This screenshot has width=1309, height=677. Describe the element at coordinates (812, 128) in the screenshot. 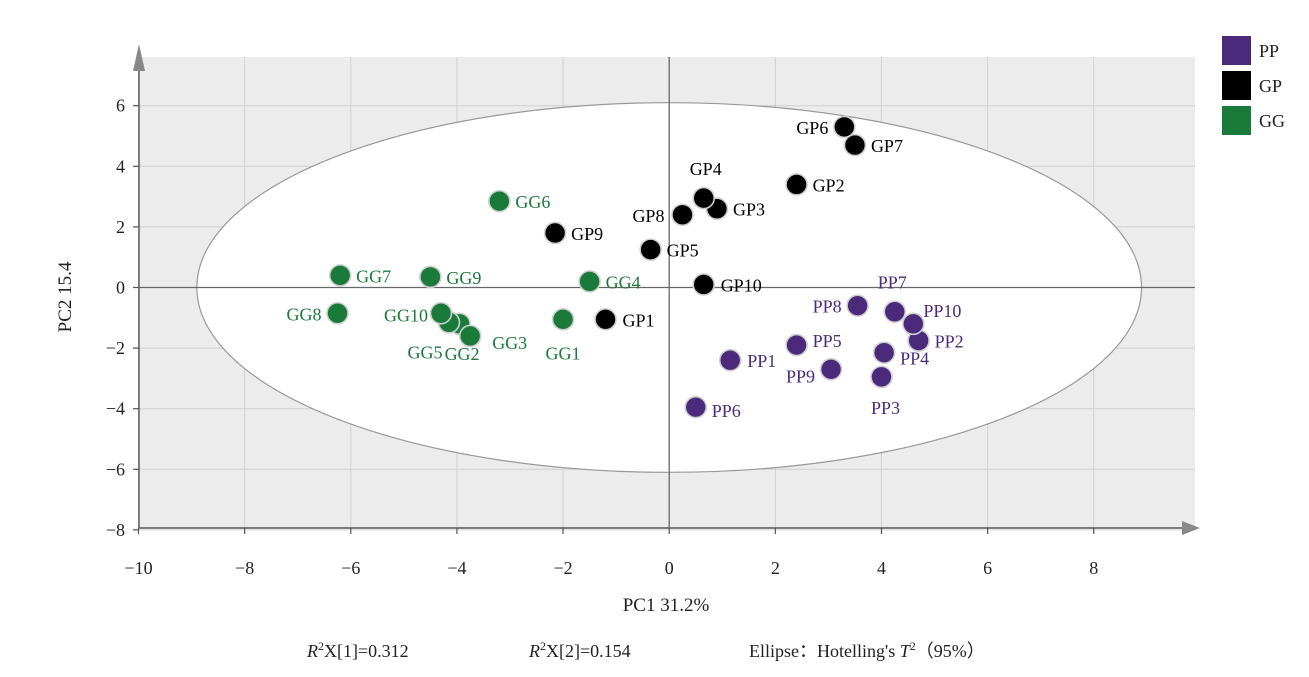

I see `point-label-gp6: GP6` at that location.